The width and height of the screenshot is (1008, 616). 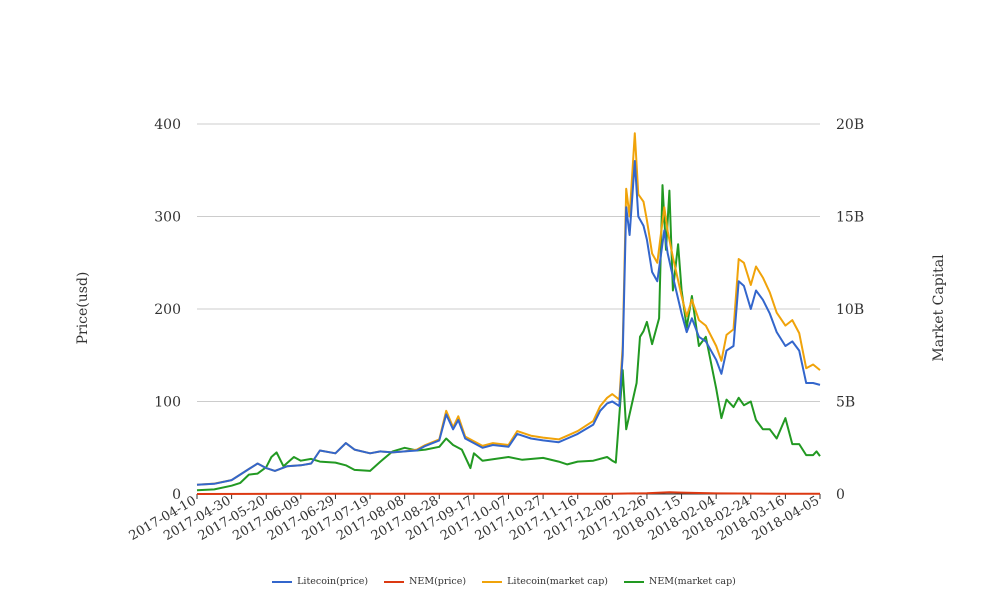 I want to click on y-left-tick-label: 100, so click(x=167, y=403).